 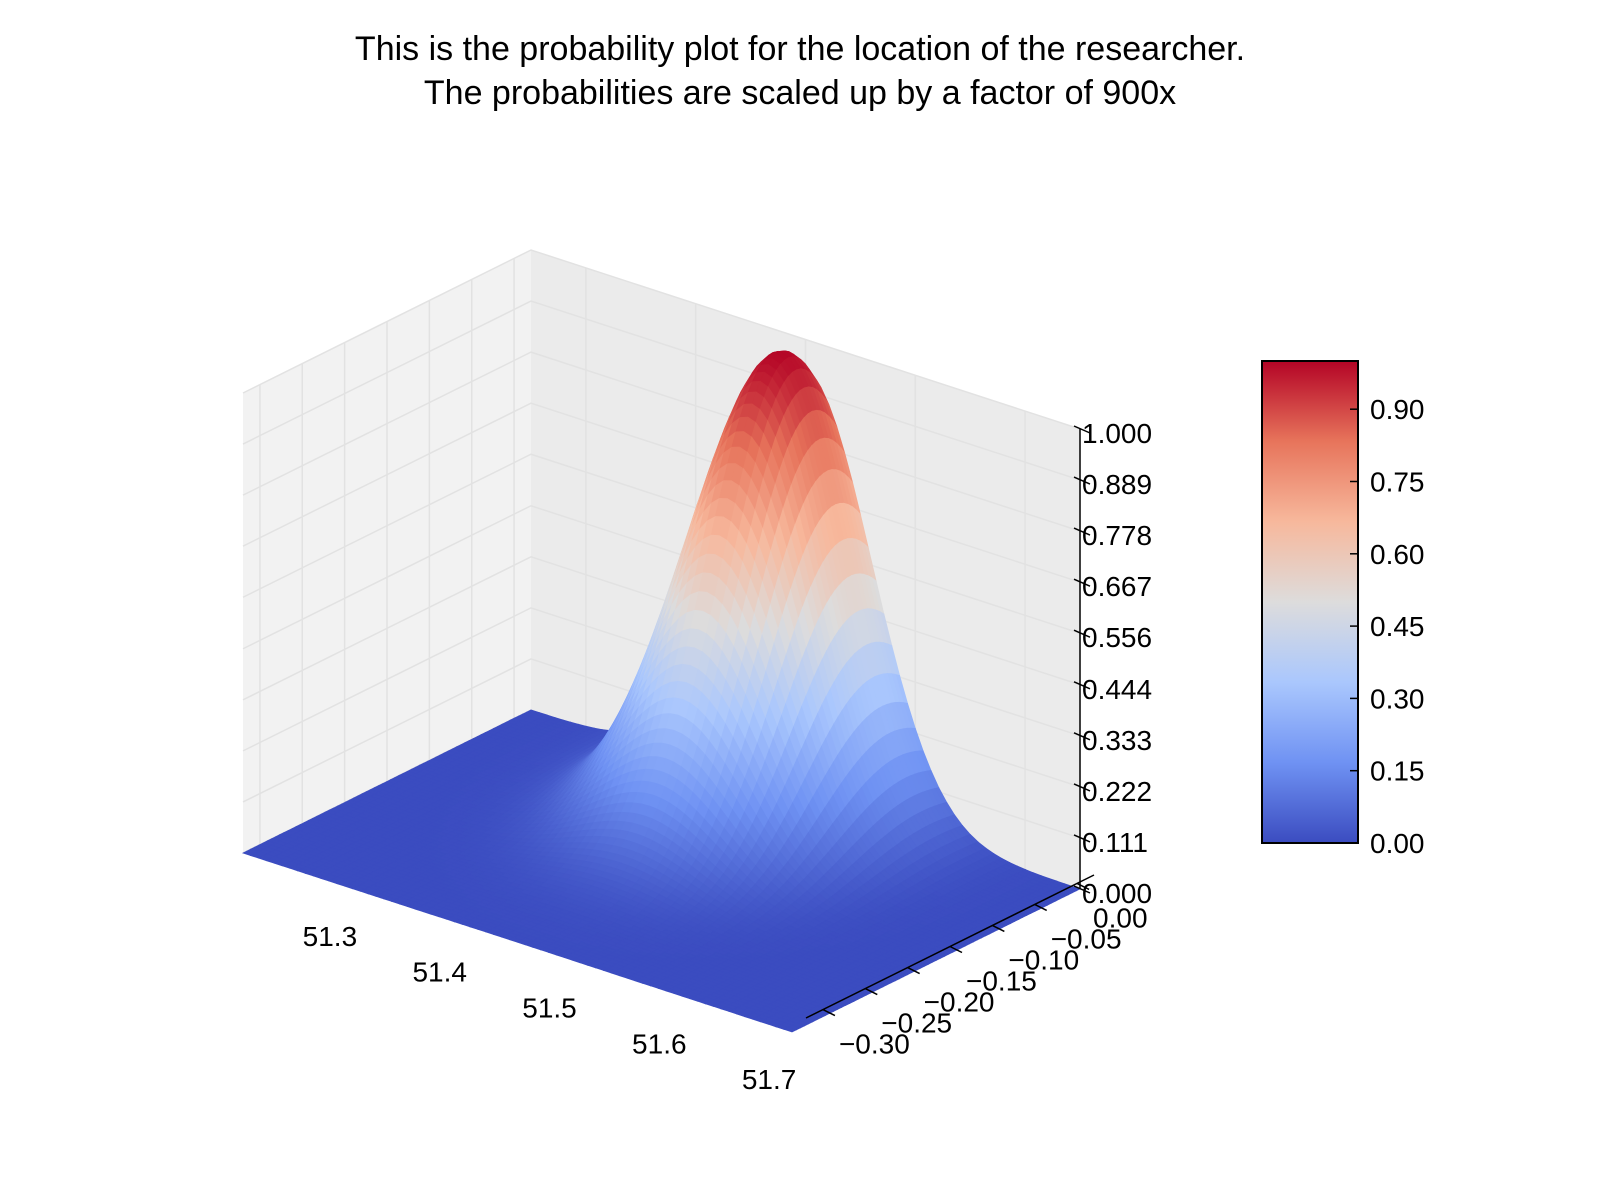 I want to click on colorbar-rect, so click(x=1310, y=602).